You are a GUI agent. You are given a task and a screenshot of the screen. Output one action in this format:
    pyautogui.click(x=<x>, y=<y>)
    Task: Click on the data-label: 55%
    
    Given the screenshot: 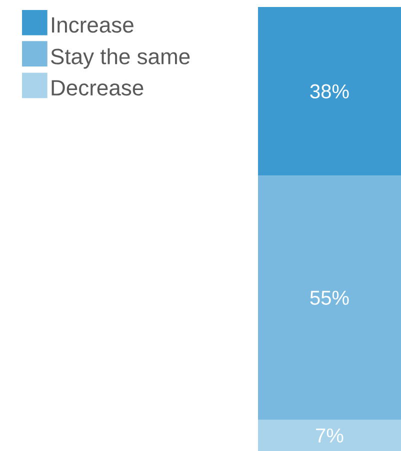 What is the action you would take?
    pyautogui.click(x=329, y=297)
    